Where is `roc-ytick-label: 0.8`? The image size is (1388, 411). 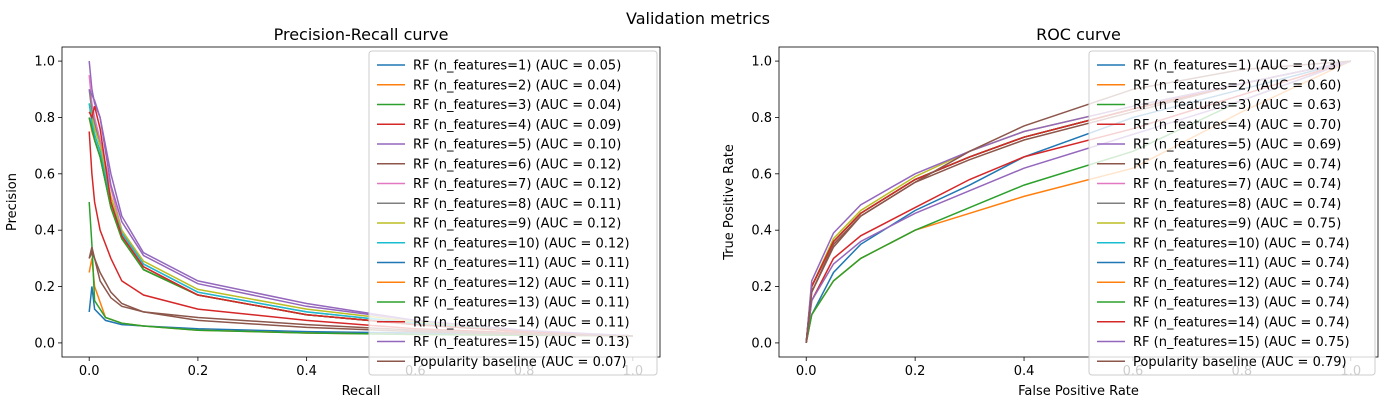
roc-ytick-label: 0.8 is located at coordinates (761, 118).